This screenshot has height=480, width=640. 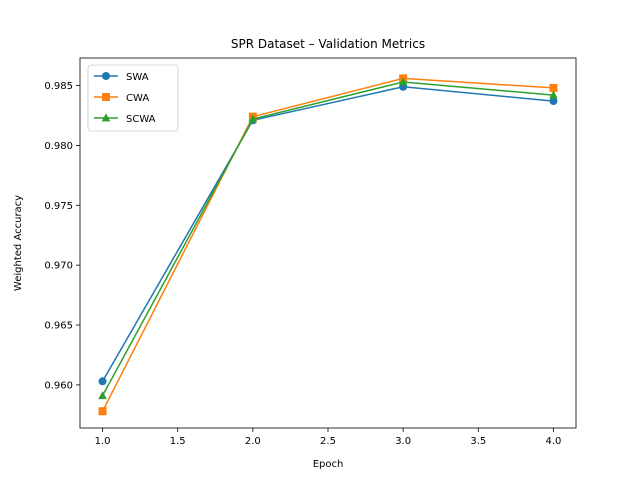 I want to click on chart-title: SPR Dataset – Validation Metrics, so click(x=328, y=44).